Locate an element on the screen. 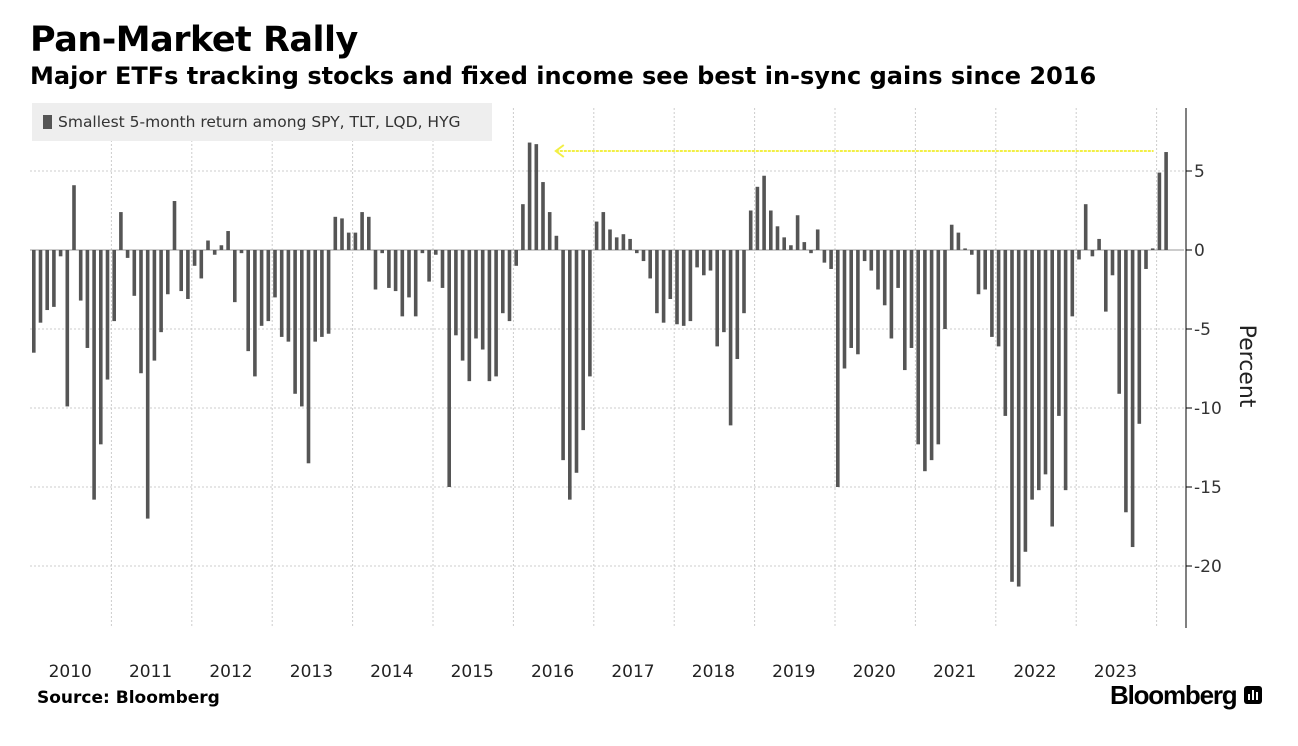 The width and height of the screenshot is (1298, 746). y-tick-label: -10 is located at coordinates (1208, 409).